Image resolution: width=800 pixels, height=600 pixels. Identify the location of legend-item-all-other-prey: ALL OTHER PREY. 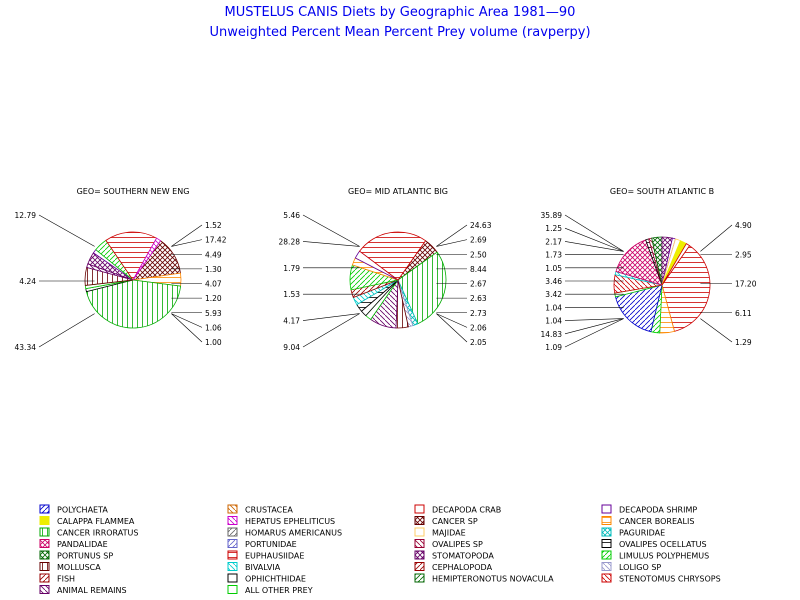
(270, 590).